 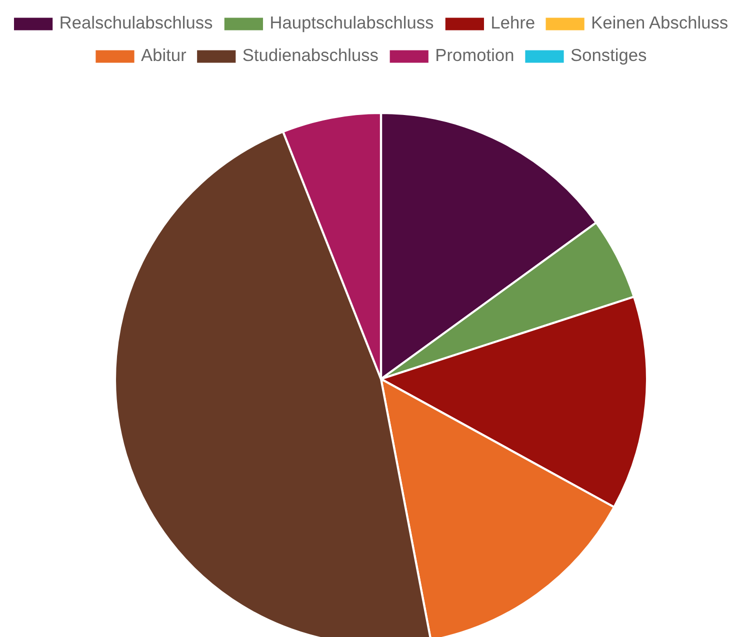 What do you see at coordinates (136, 22) in the screenshot?
I see `legend-label: Realschulabschluss` at bounding box center [136, 22].